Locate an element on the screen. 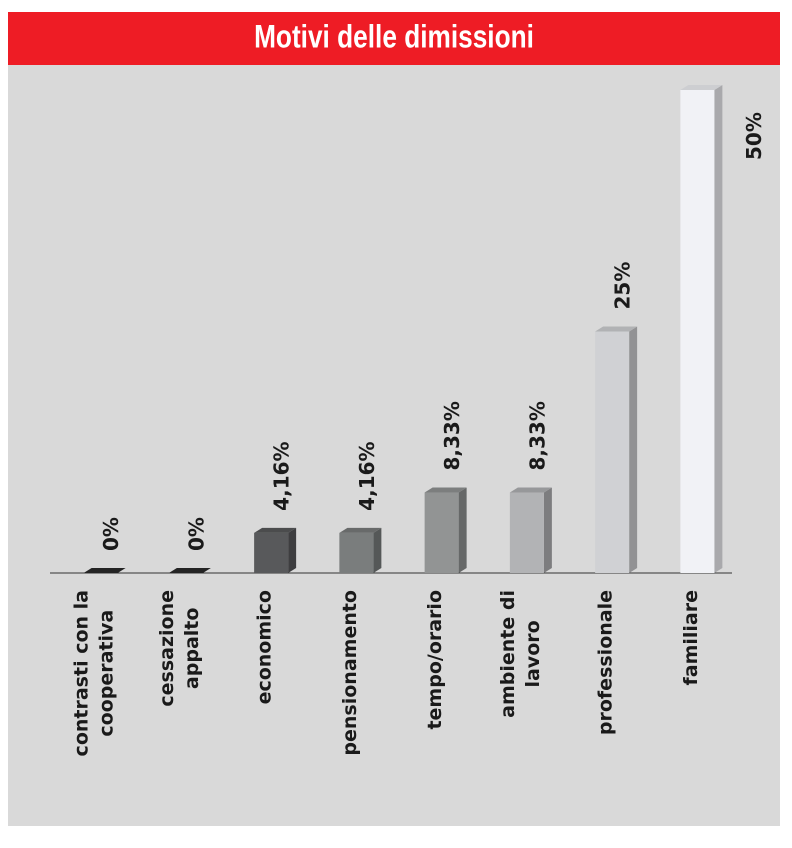 Image resolution: width=792 pixels, height=848 pixels. chart-title: Motivi delle dimissioni is located at coordinates (394, 37).